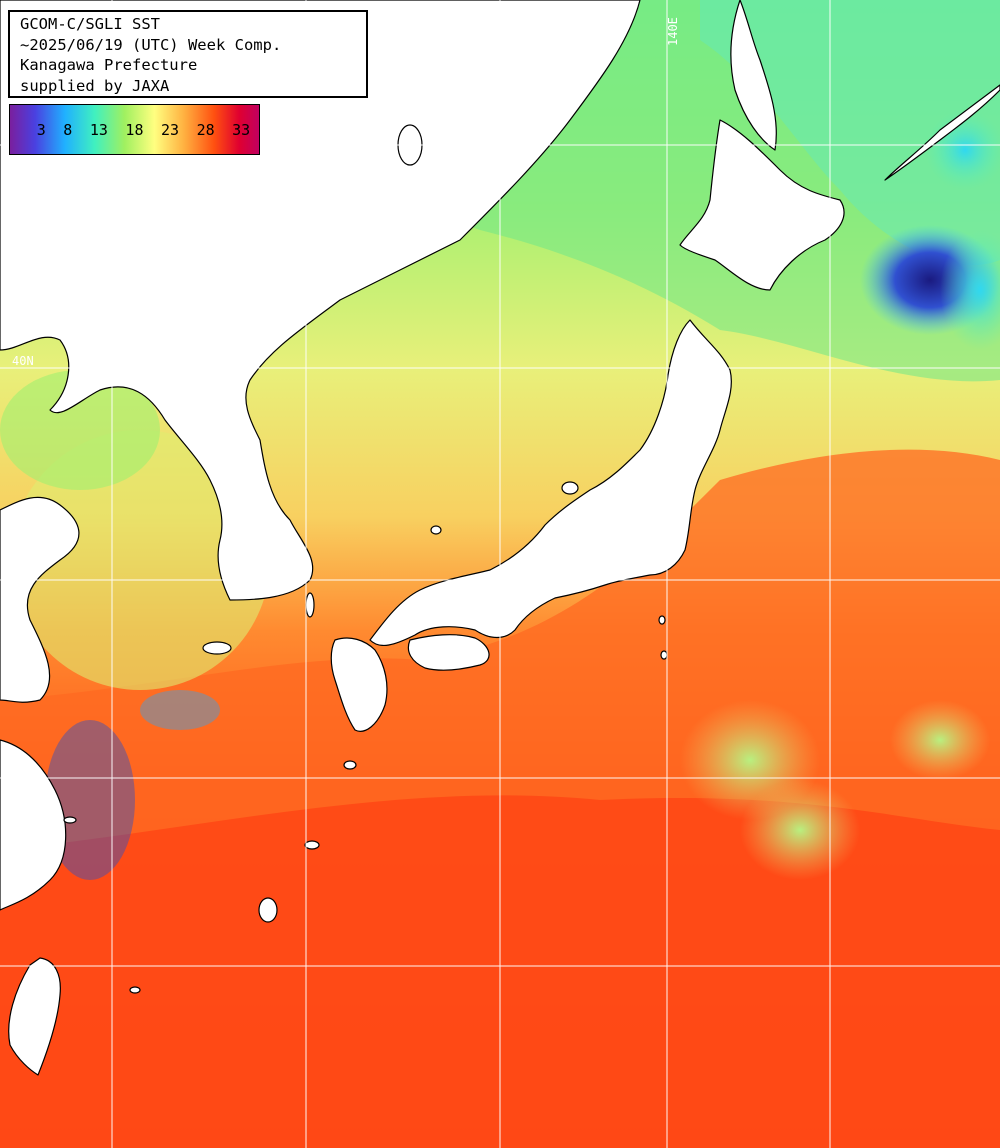  I want to click on amami-island, so click(312, 845).